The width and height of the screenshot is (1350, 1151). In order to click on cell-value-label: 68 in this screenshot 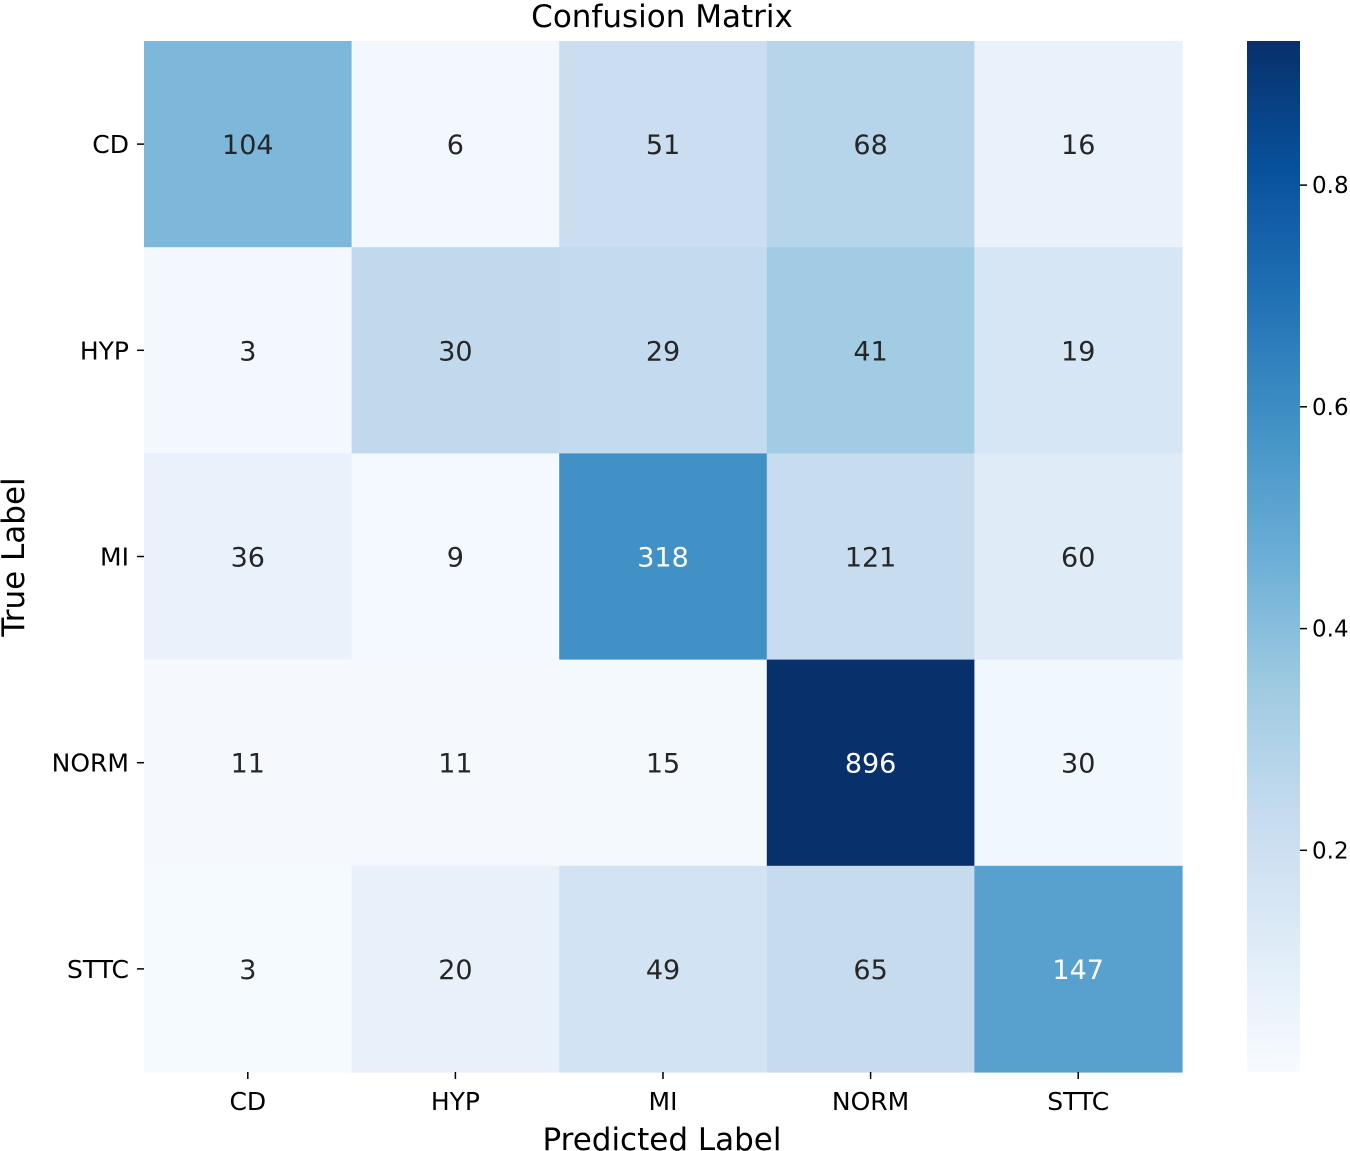, I will do `click(870, 145)`.